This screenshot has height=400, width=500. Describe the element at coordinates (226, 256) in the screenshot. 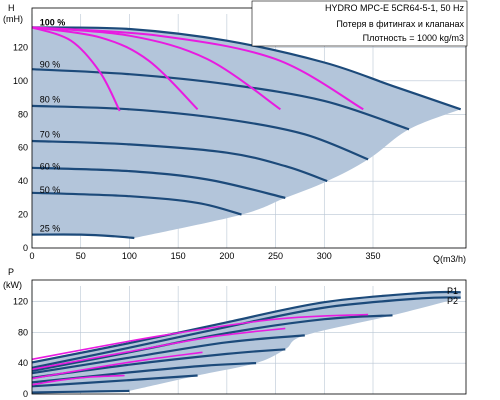

I see `flow-tick-label: 200` at that location.